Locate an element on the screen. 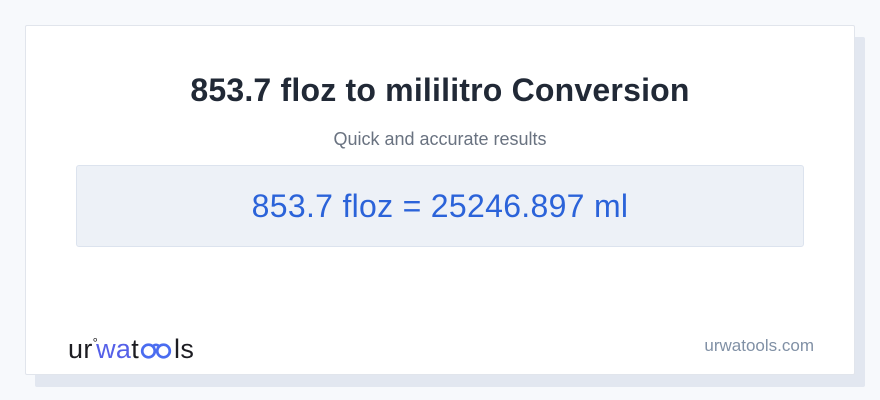  urwatools-logo: ur ° wa t ls is located at coordinates (131, 349).